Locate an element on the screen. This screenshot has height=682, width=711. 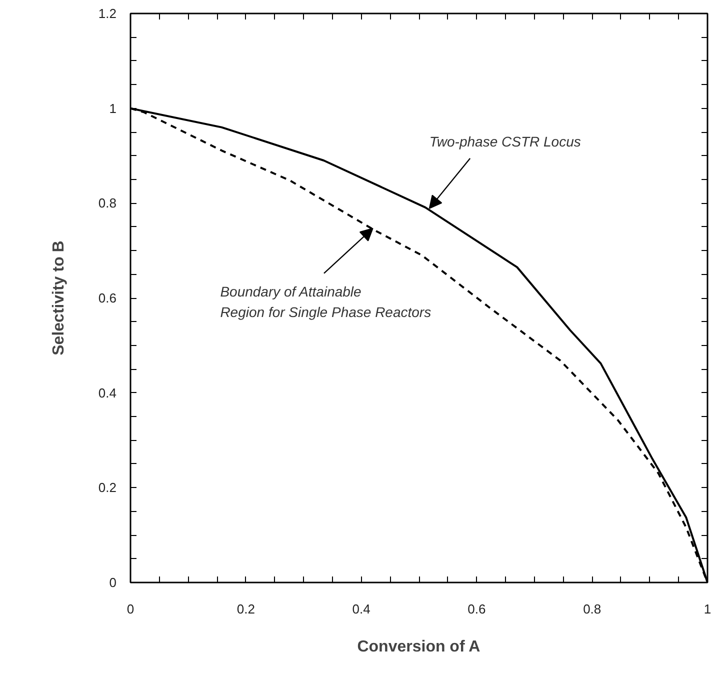
y-tick-label: 0.8 is located at coordinates (107, 203).